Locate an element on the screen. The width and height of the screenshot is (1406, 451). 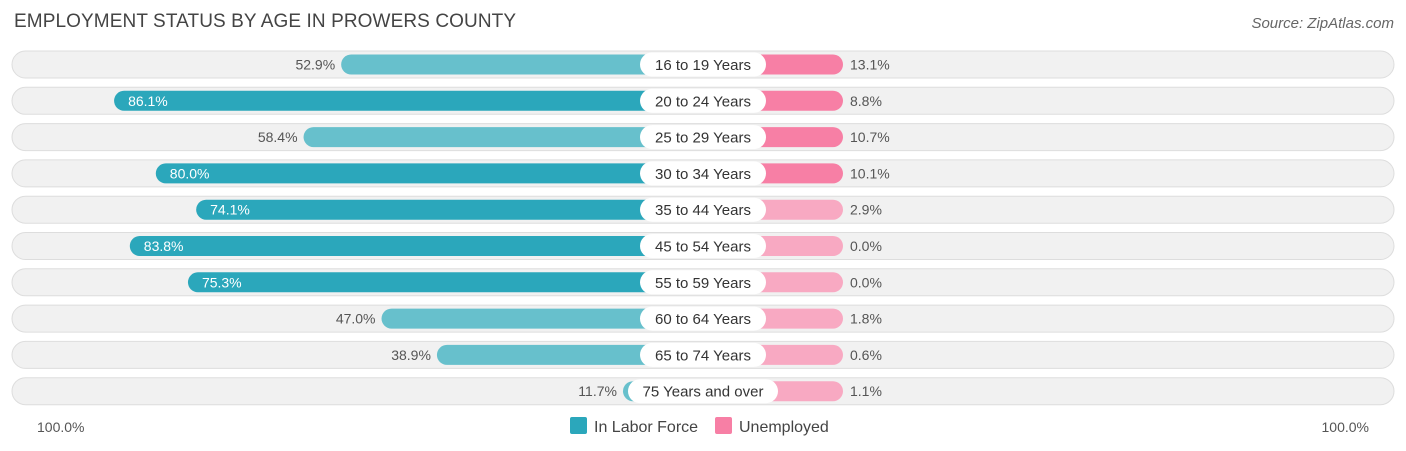
label-labor-force: 38.9% is located at coordinates (411, 355).